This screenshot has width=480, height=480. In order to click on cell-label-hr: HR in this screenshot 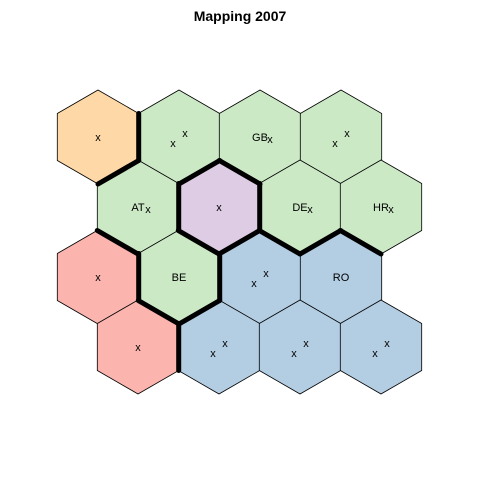, I will do `click(381, 208)`.